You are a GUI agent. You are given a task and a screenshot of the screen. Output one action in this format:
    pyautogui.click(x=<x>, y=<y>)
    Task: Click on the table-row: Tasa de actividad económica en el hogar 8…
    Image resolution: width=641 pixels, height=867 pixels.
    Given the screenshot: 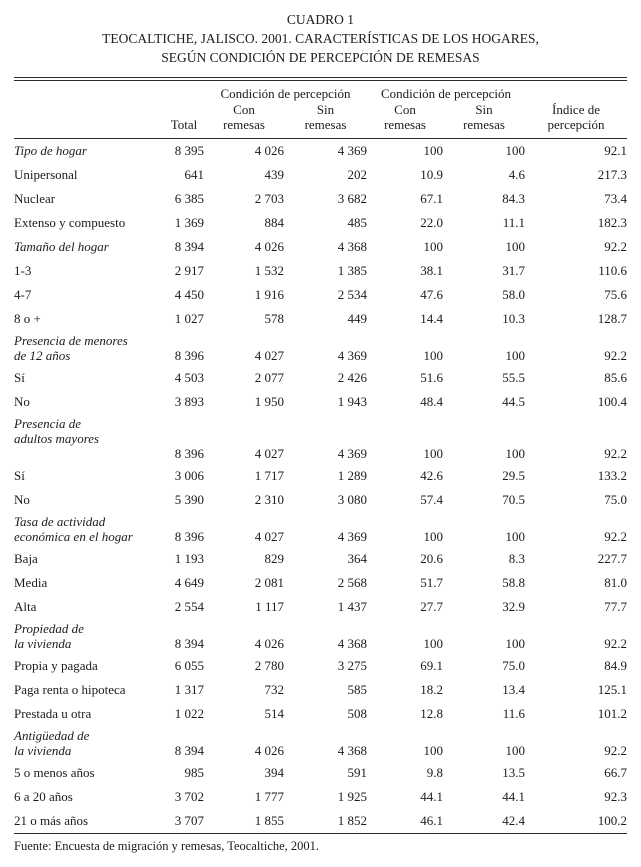 What is the action you would take?
    pyautogui.click(x=320, y=529)
    